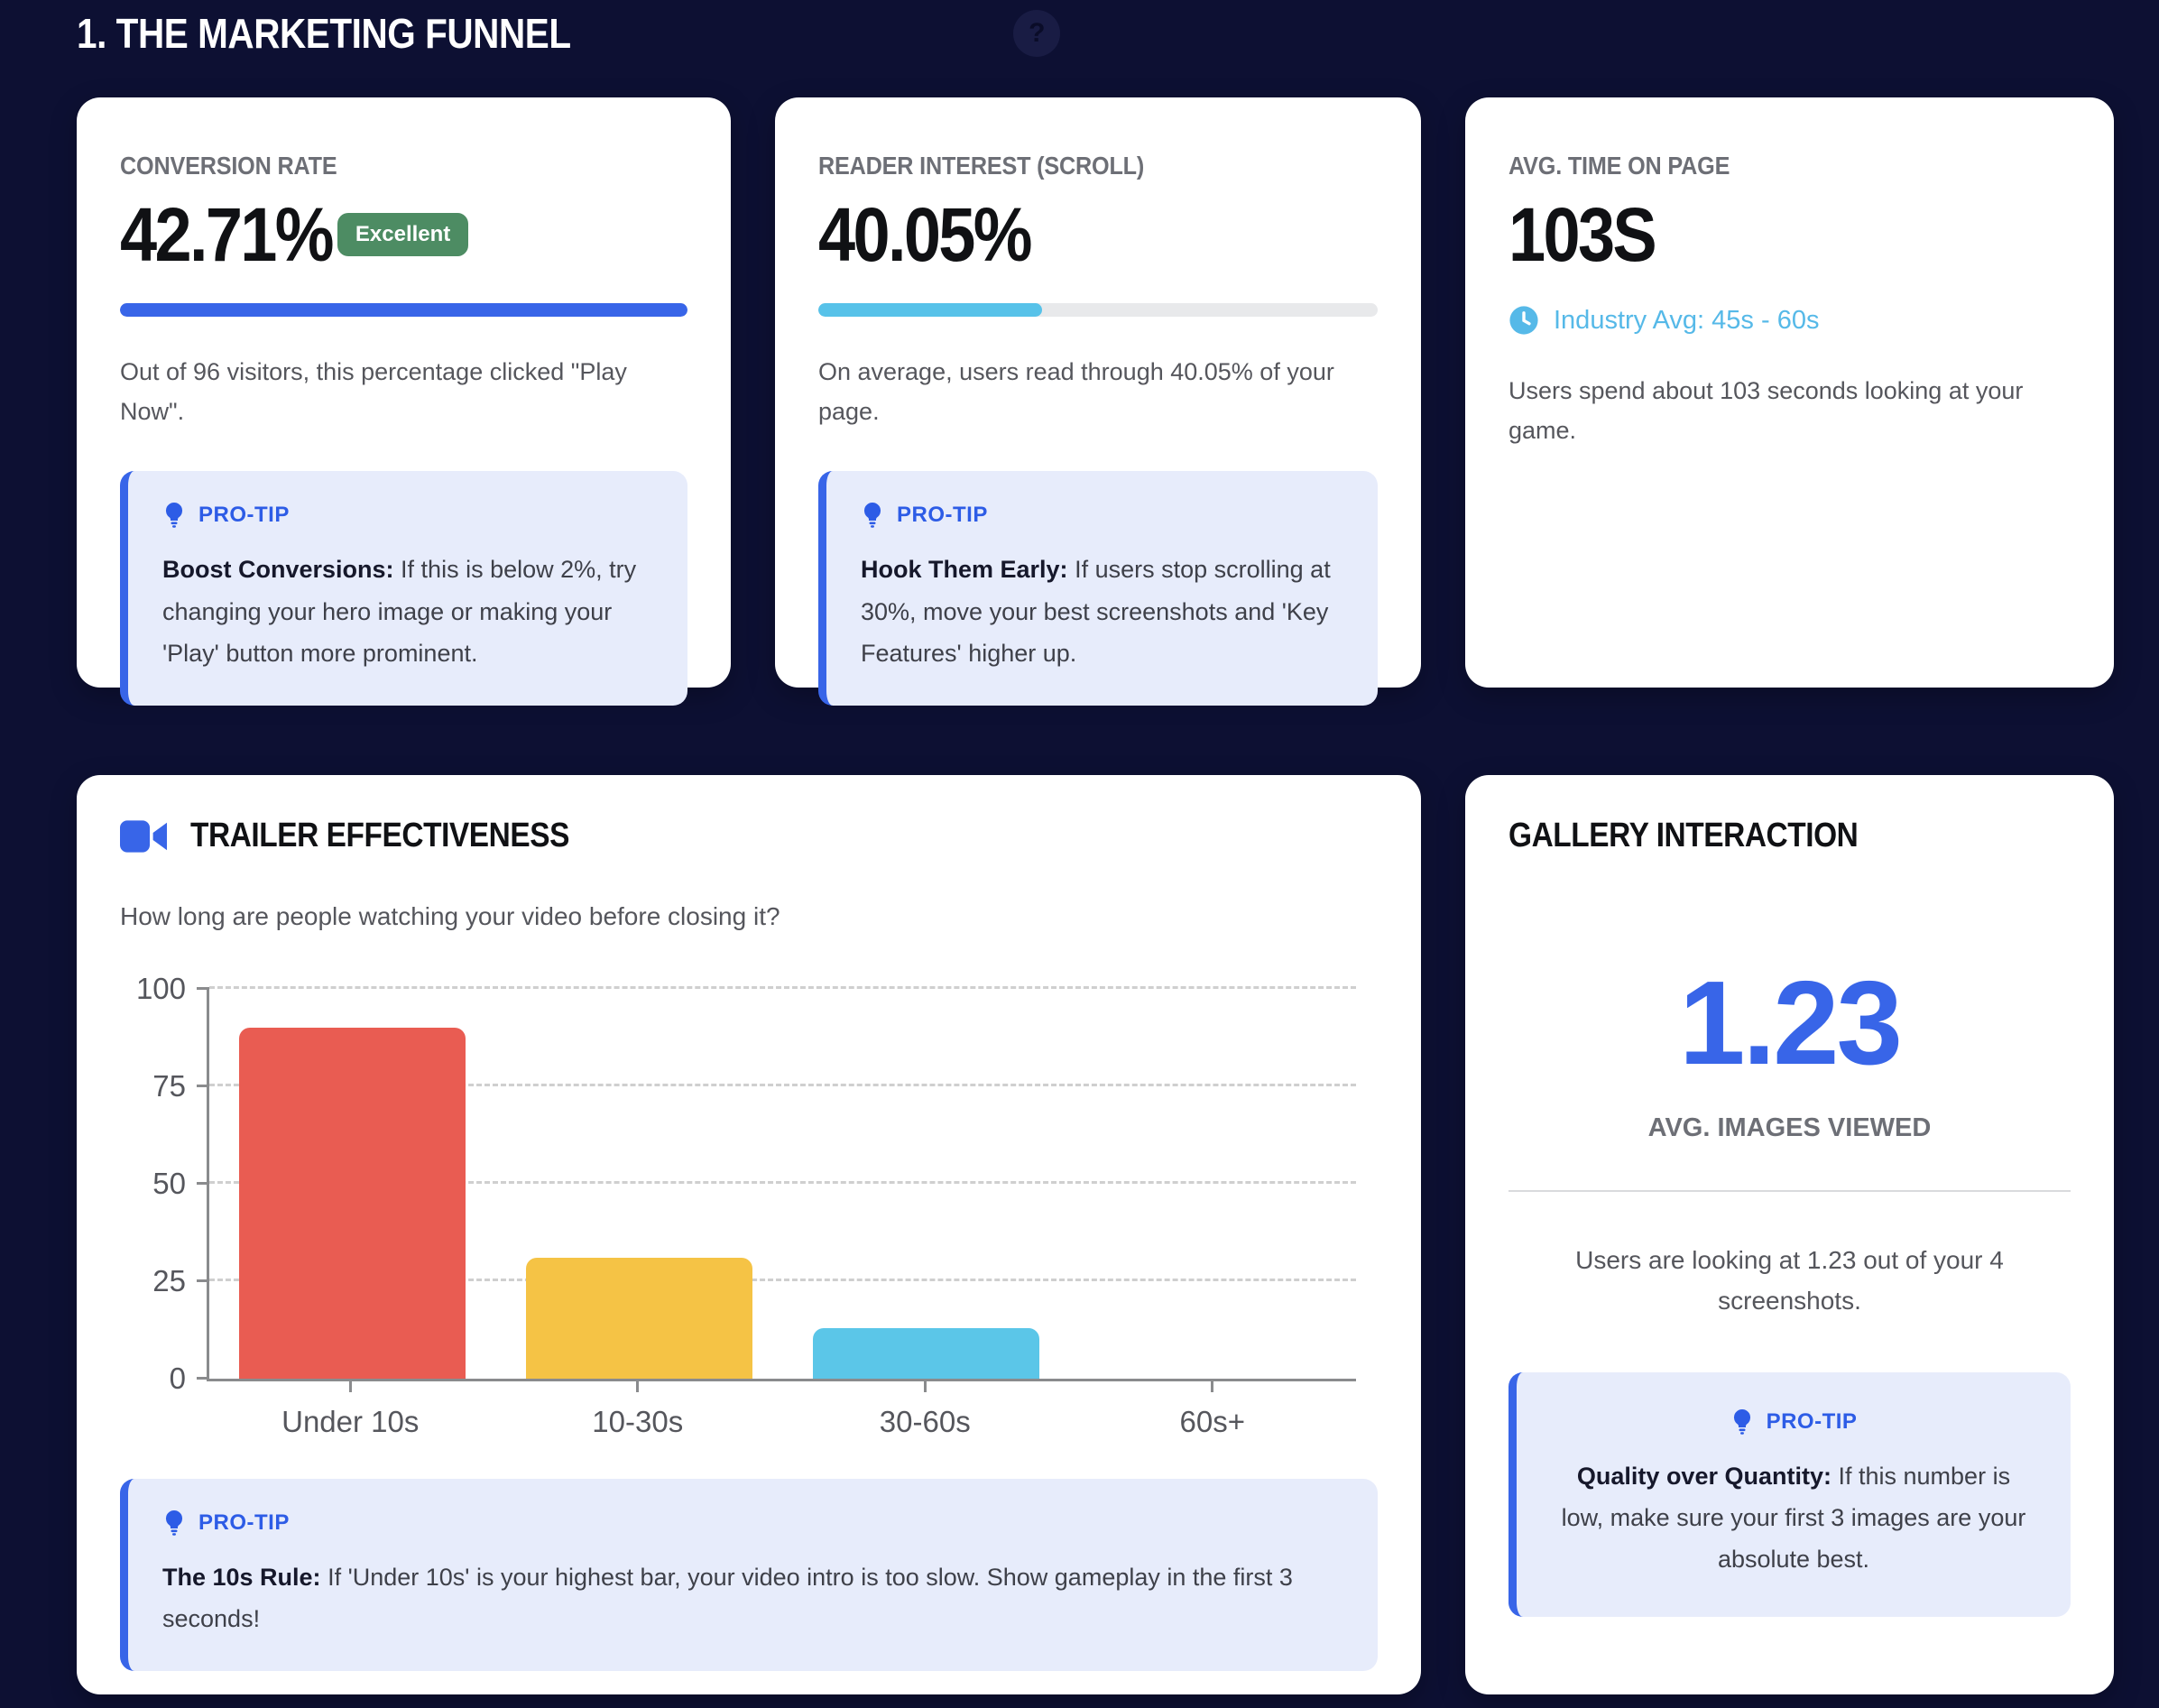 The height and width of the screenshot is (1708, 2159). What do you see at coordinates (1212, 1421) in the screenshot?
I see `x-axis-label: 60s+` at bounding box center [1212, 1421].